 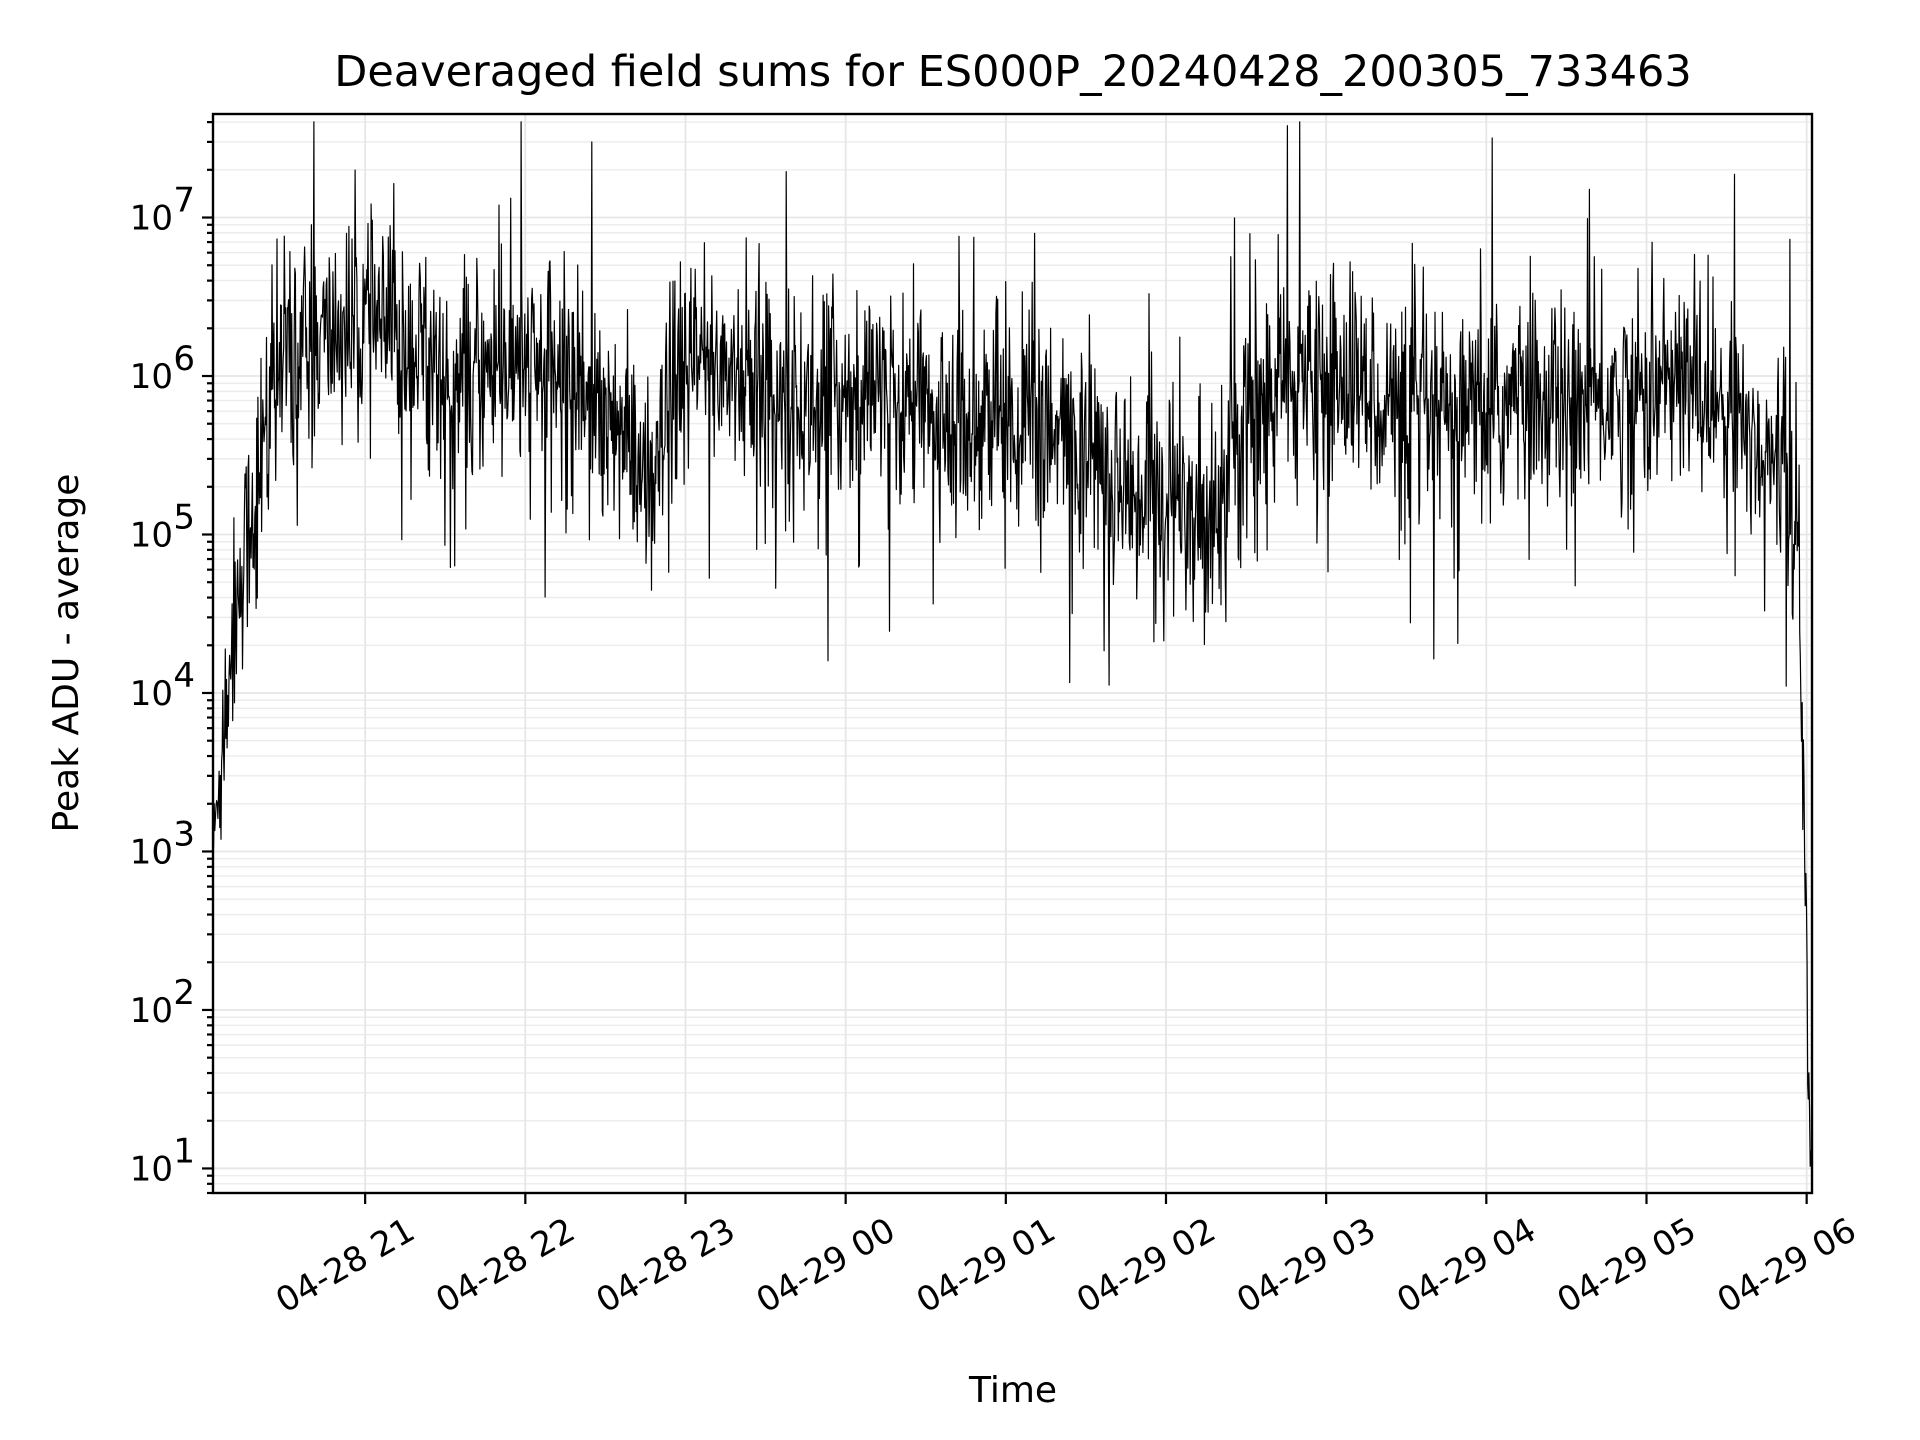 I want to click on x-tick-label: 04-28 21, so click(x=345, y=1265).